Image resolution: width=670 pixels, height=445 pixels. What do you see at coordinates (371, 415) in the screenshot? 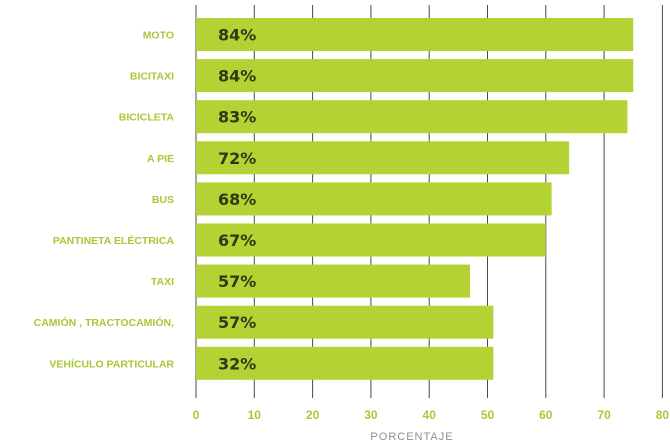
I see `x-tick-label: 30` at bounding box center [371, 415].